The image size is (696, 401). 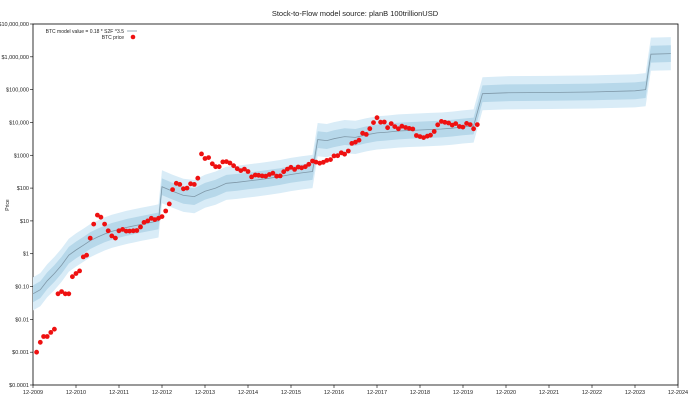 I want to click on x-tick-label: 12-2023, so click(x=635, y=393).